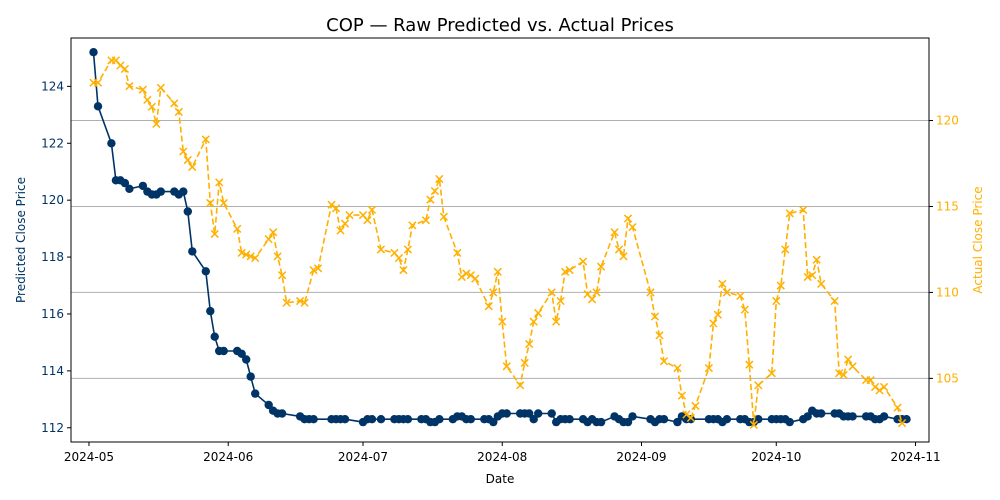  Describe the element at coordinates (641, 457) in the screenshot. I see `x-tick-label: 2024-09` at that location.